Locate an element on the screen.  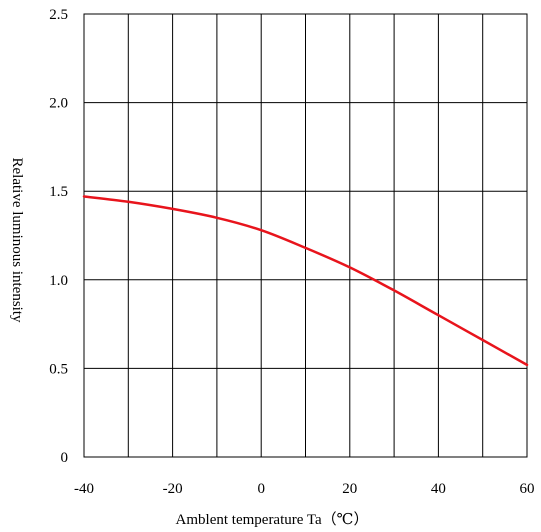
y-tick-label: 2.0 is located at coordinates (58, 104).